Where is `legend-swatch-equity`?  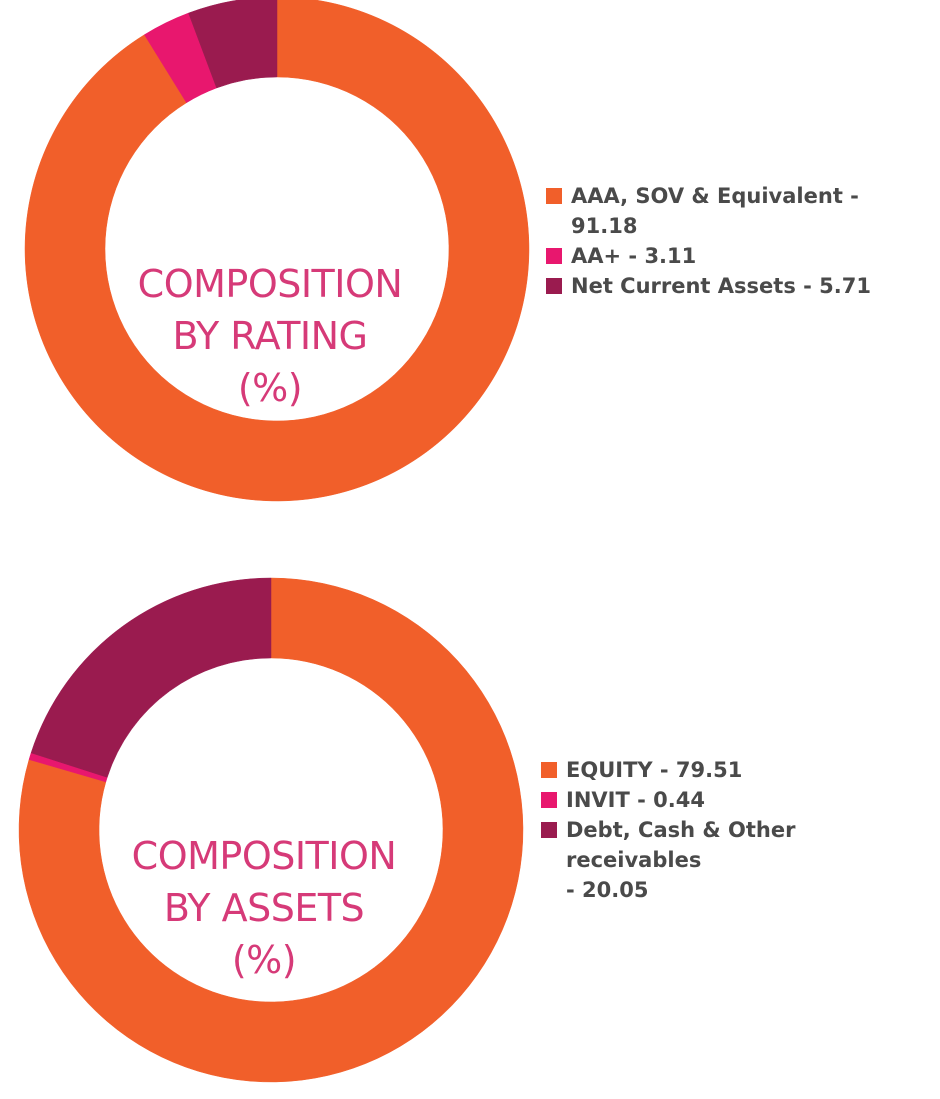 legend-swatch-equity is located at coordinates (549, 770).